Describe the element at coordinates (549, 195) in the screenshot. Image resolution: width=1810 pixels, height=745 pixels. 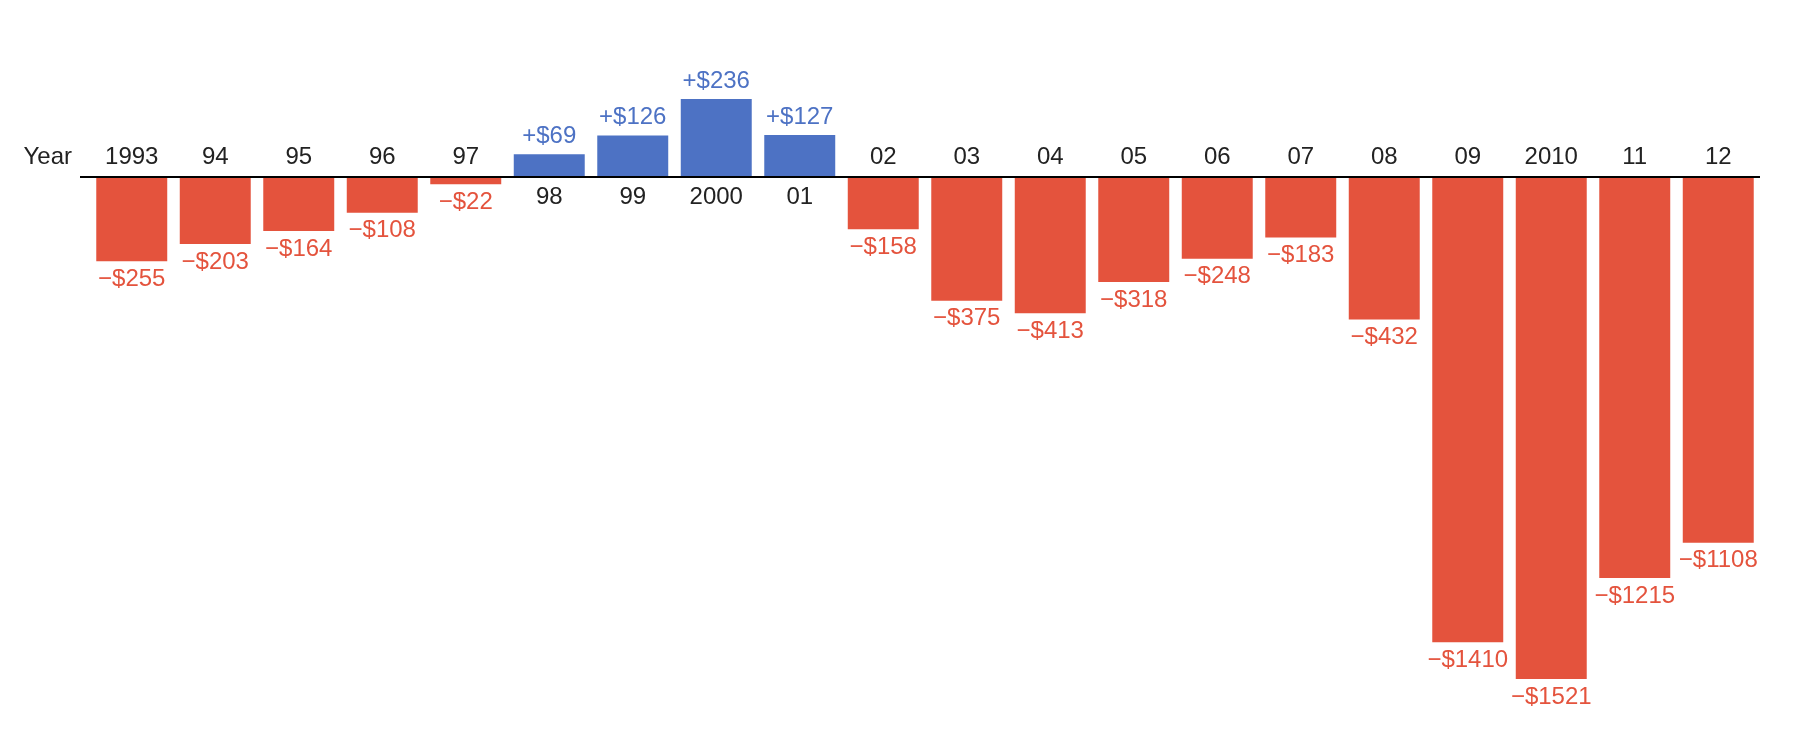
I see `x-tick-label: 98` at that location.